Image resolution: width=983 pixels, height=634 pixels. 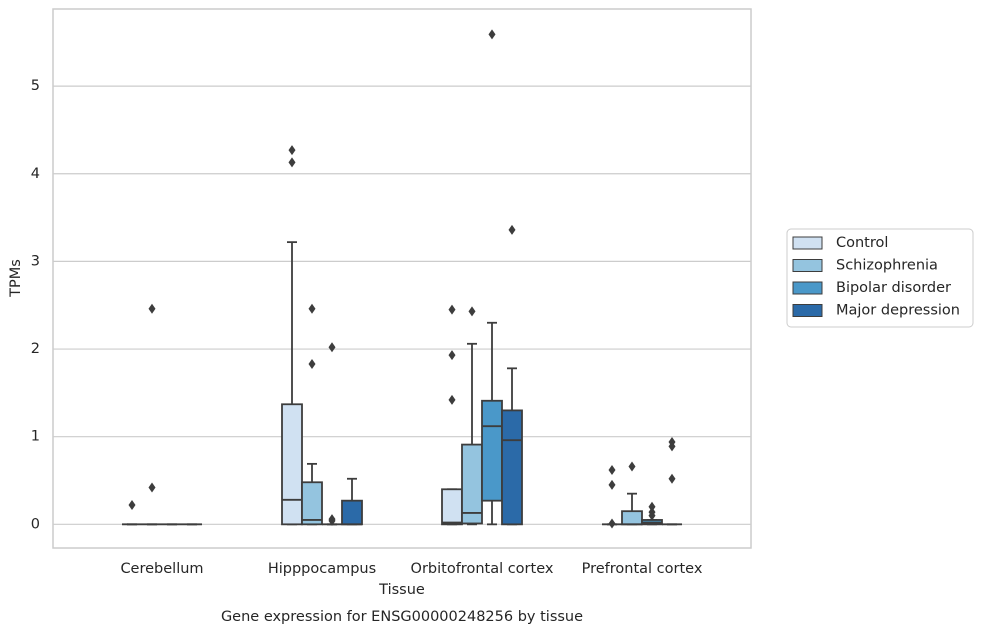 What do you see at coordinates (161, 569) in the screenshot?
I see `x-tick-label: Cerebellum` at bounding box center [161, 569].